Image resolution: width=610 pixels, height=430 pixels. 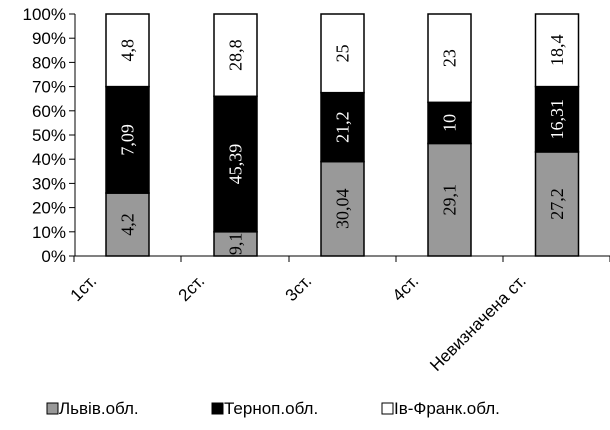 What do you see at coordinates (236, 244) in the screenshot?
I see `data-label: 9,1` at bounding box center [236, 244].